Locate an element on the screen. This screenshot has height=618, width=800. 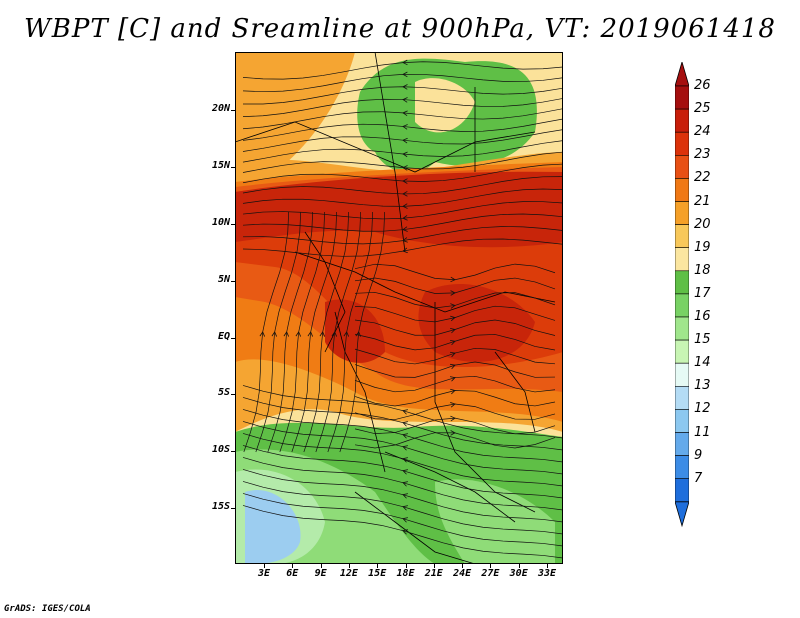
colorbar-label: 12 is located at coordinates (702, 409).